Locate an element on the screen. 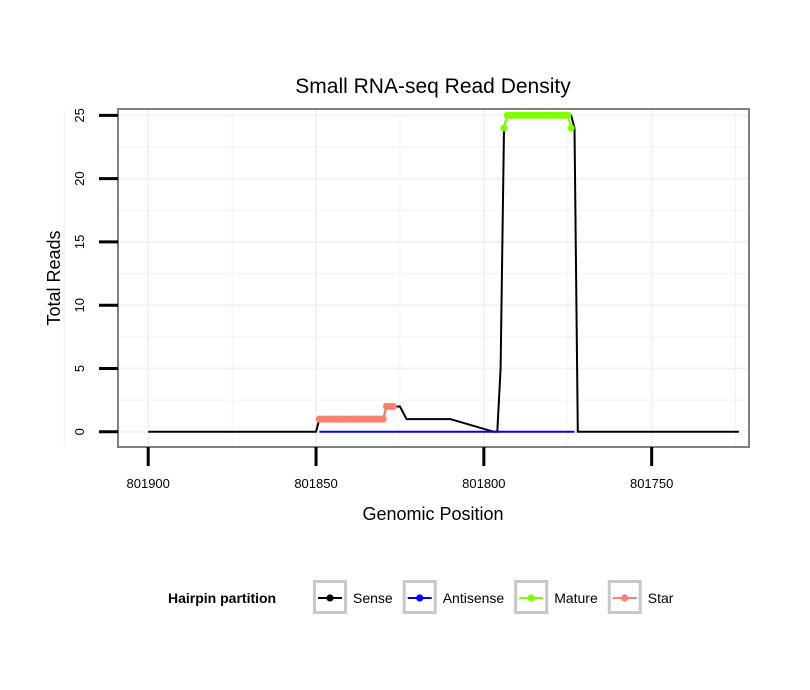  legend-marker-mature is located at coordinates (531, 598).